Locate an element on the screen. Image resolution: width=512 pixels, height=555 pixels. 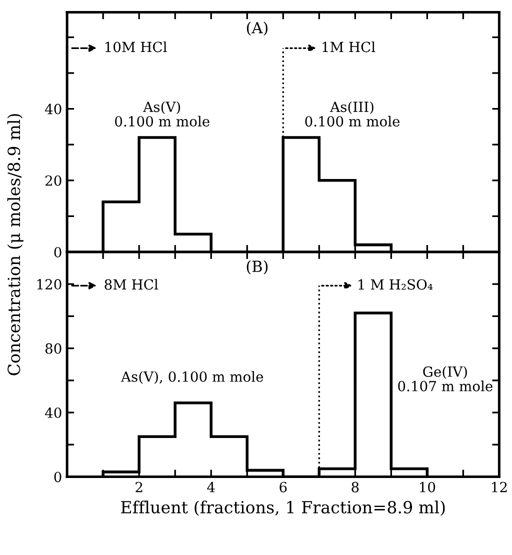
annotation: As(V), 0.100 m mole is located at coordinates (192, 377).